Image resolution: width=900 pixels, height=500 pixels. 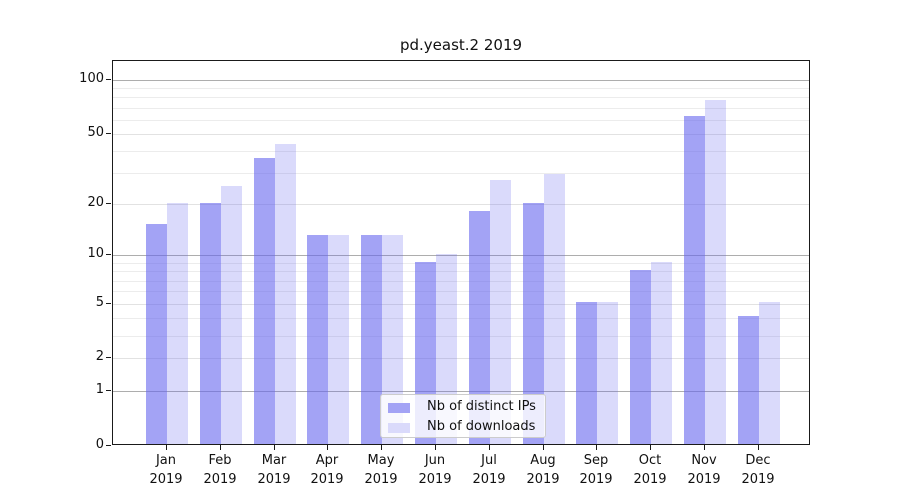 I want to click on y-tick-label-50: 50, so click(x=95, y=132).